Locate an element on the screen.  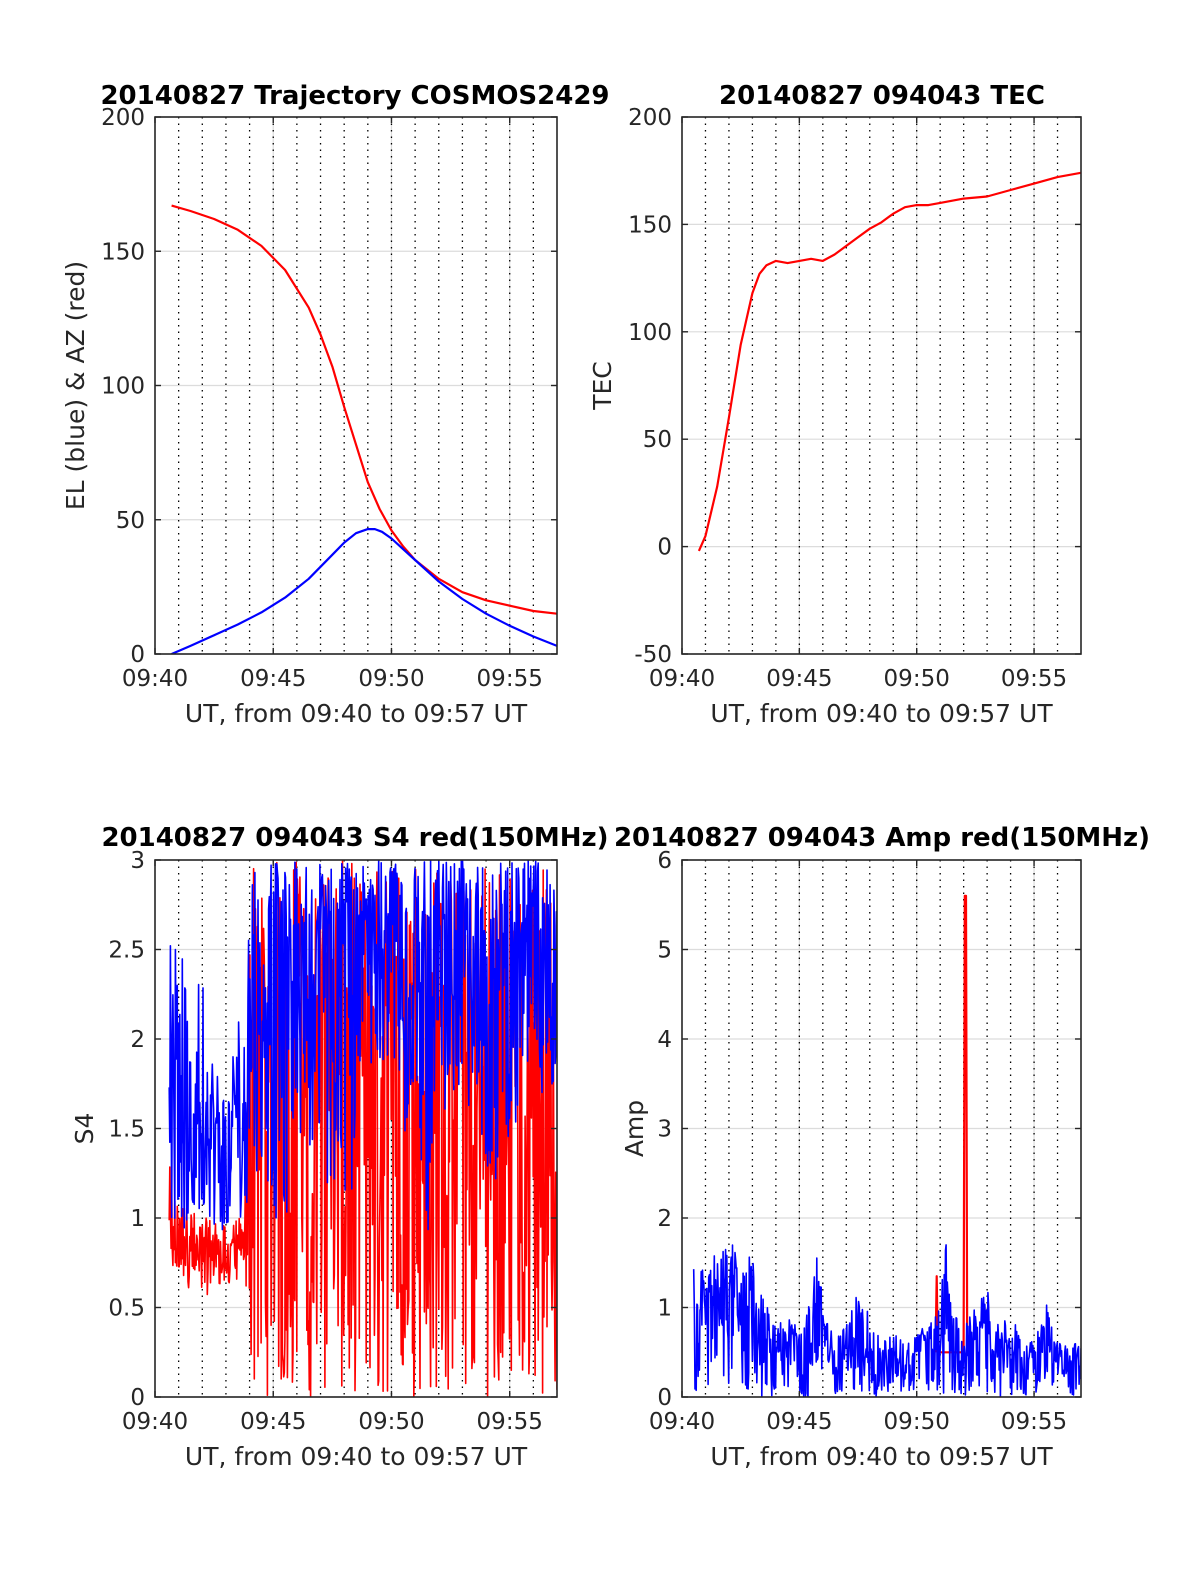
y-tick-label: 1.5 is located at coordinates (126, 1130).